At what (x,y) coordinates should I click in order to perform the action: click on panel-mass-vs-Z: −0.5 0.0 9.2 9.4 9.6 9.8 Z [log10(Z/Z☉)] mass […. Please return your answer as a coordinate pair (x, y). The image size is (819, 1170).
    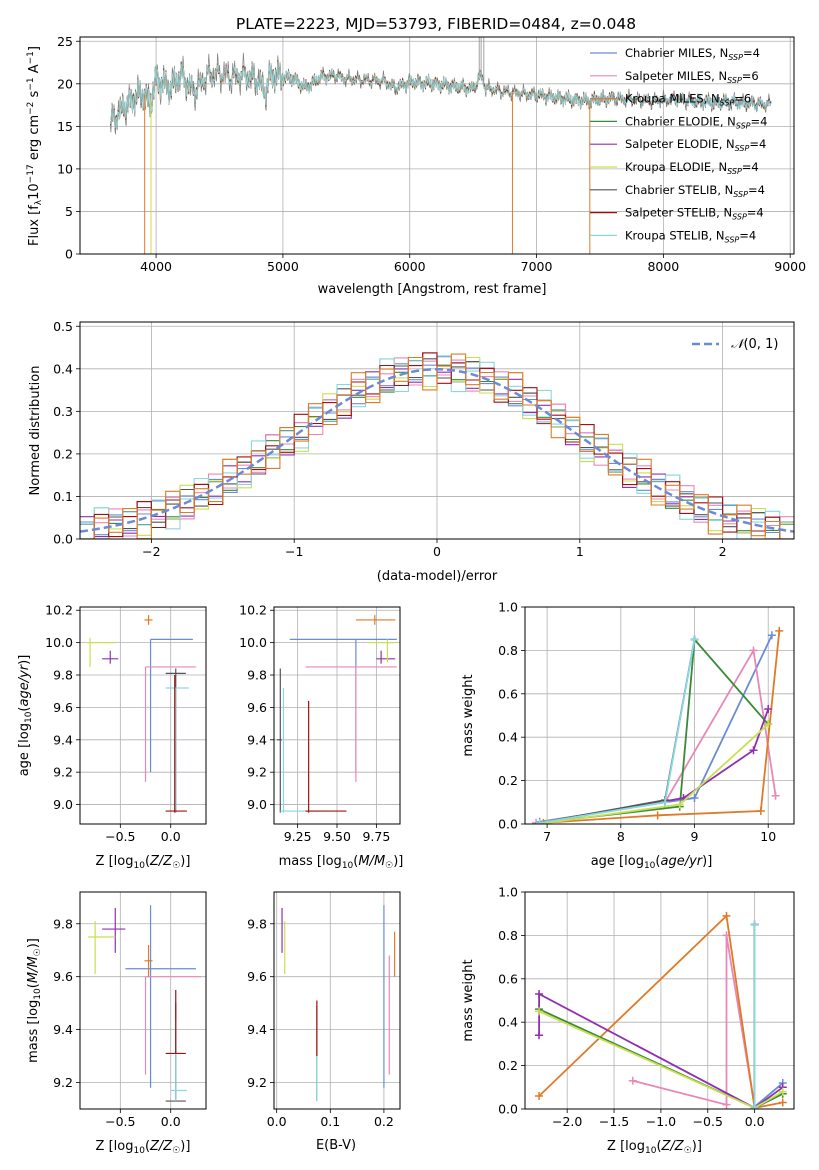
    Looking at the image, I should click on (116, 1023).